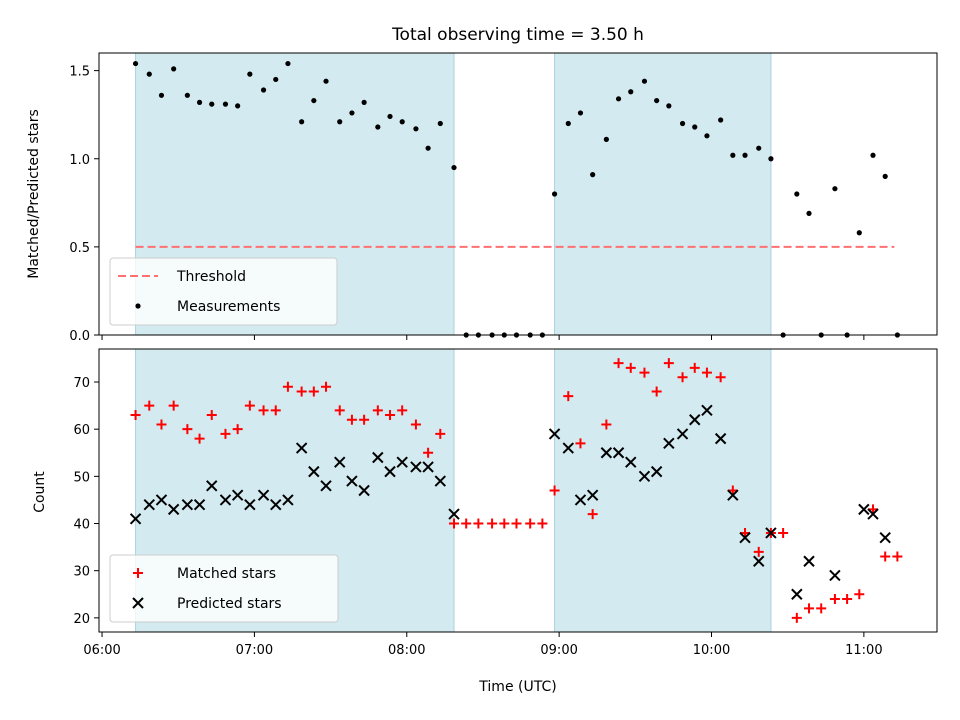  I want to click on top-legend: Threshold Measurements, so click(223, 291).